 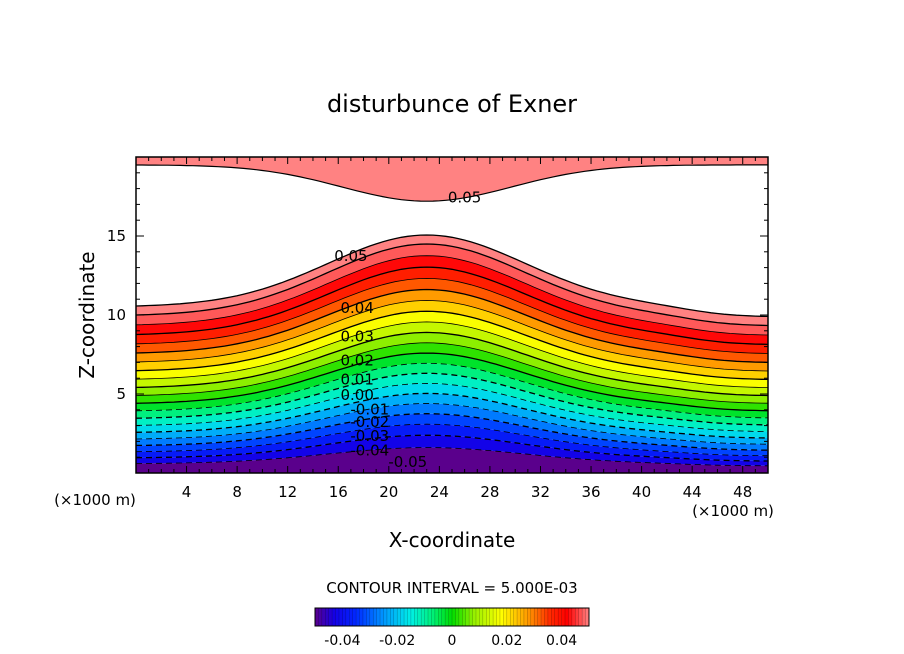 I want to click on y-axis-label: Z-coordinate, so click(x=87, y=314).